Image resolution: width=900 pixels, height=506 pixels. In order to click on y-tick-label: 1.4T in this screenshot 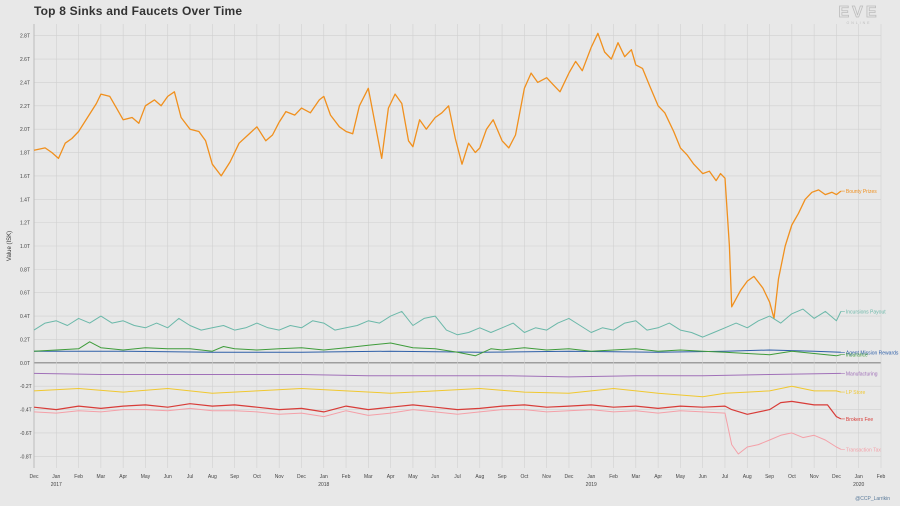, I will do `click(25, 200)`.